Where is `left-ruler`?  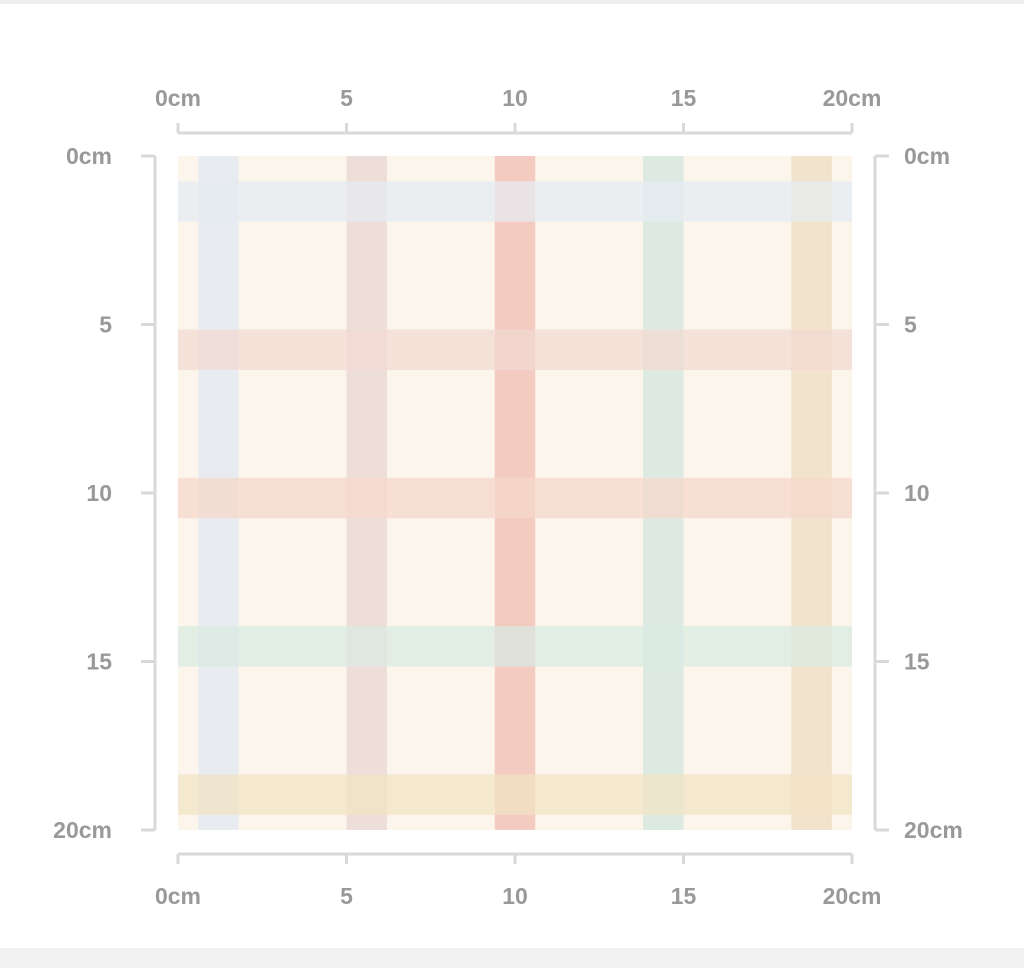 left-ruler is located at coordinates (149, 493).